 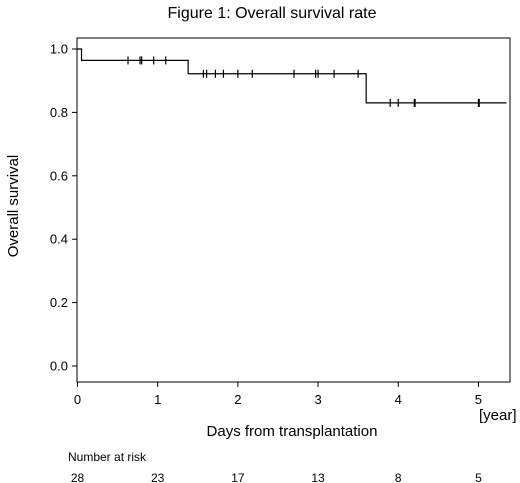 I want to click on x-tick-label: 1, so click(x=157, y=399).